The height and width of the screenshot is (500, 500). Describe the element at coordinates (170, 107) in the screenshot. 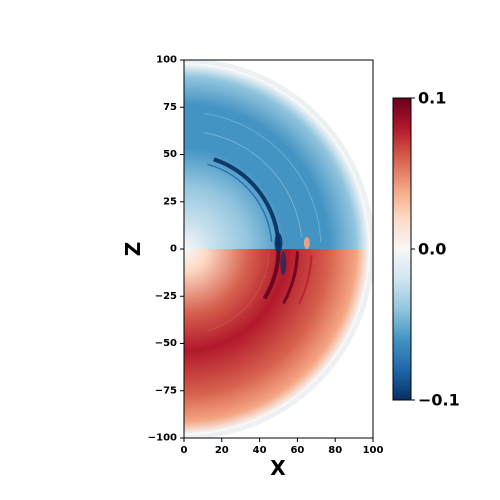

I see `y-tick-label: 75` at that location.